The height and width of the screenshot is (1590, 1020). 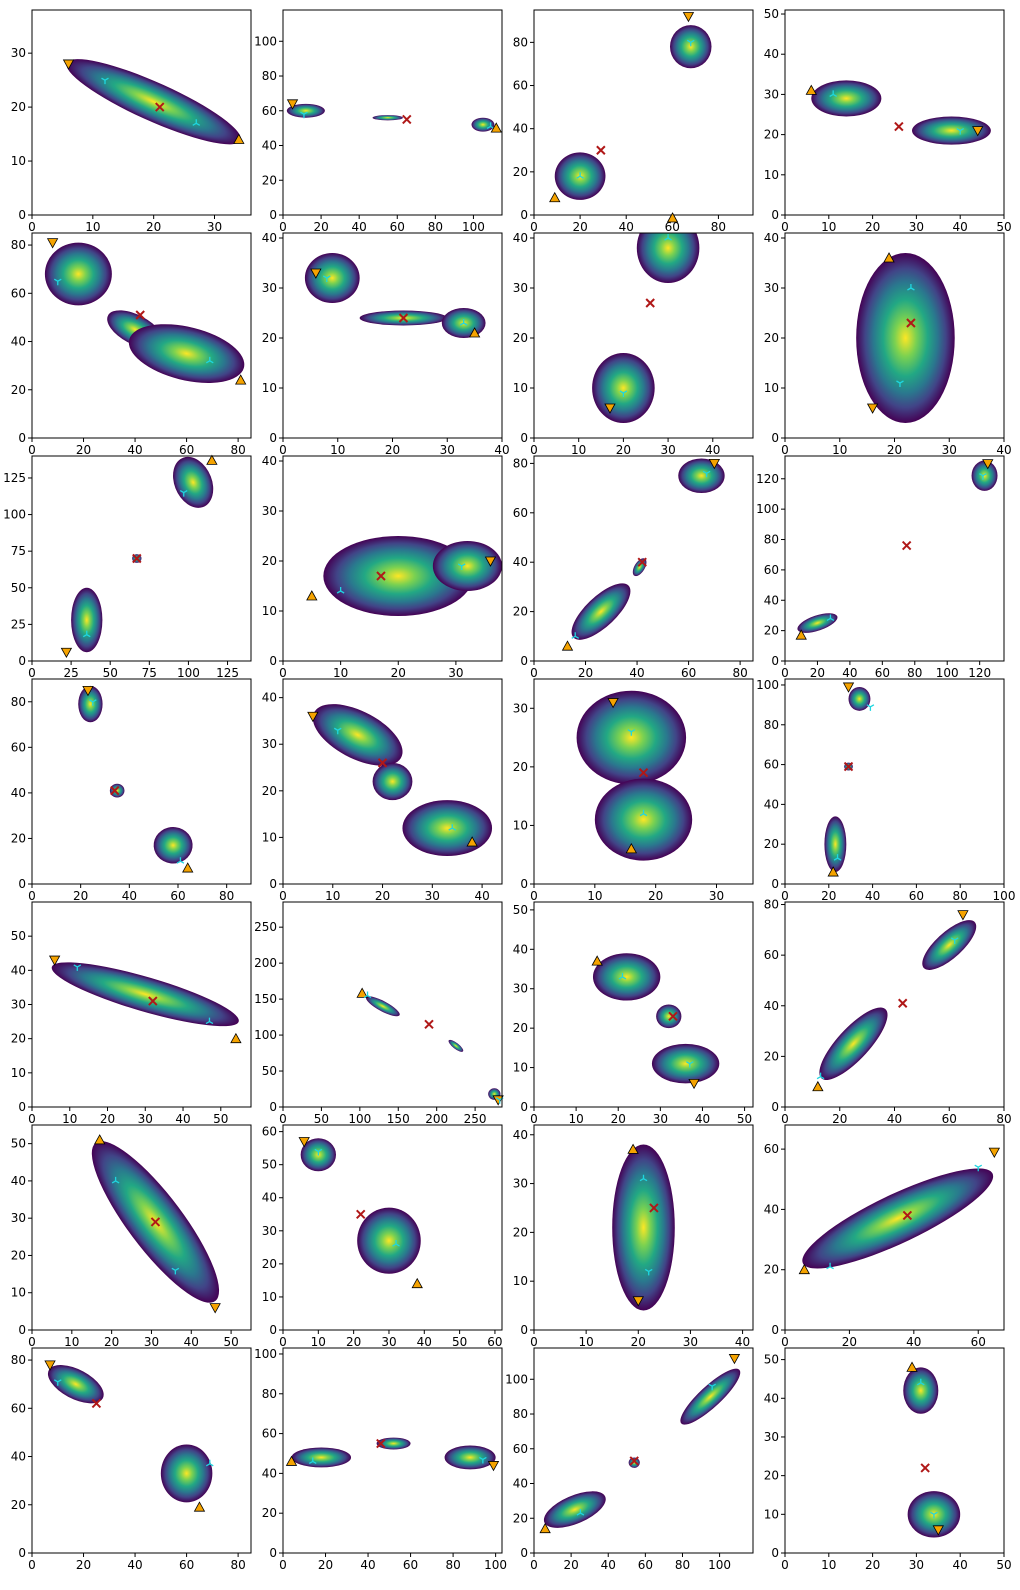 What do you see at coordinates (14, 478) in the screenshot?
I see `y-tick-label: 125` at bounding box center [14, 478].